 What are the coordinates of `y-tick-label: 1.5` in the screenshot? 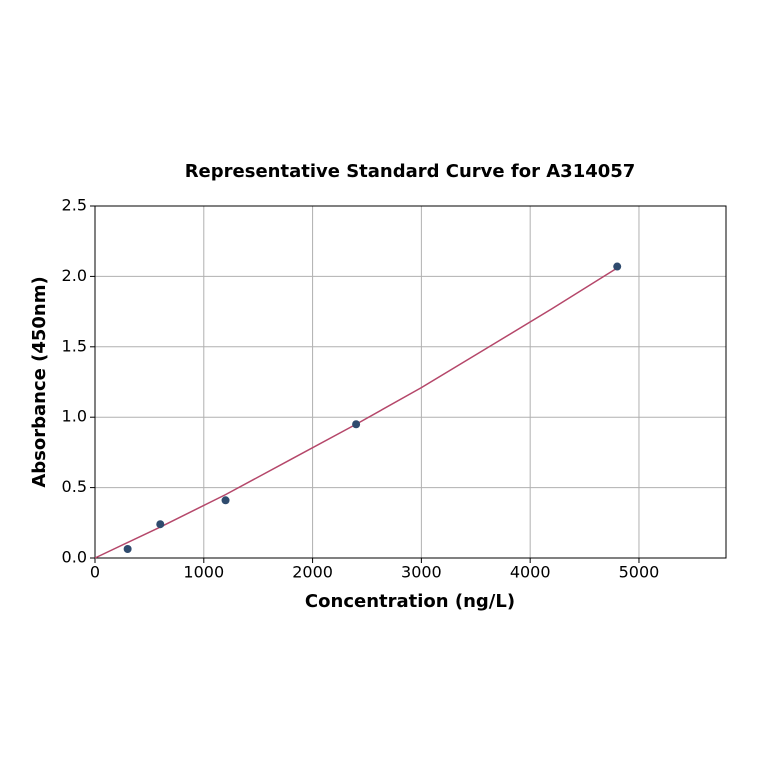 It's located at (74, 345).